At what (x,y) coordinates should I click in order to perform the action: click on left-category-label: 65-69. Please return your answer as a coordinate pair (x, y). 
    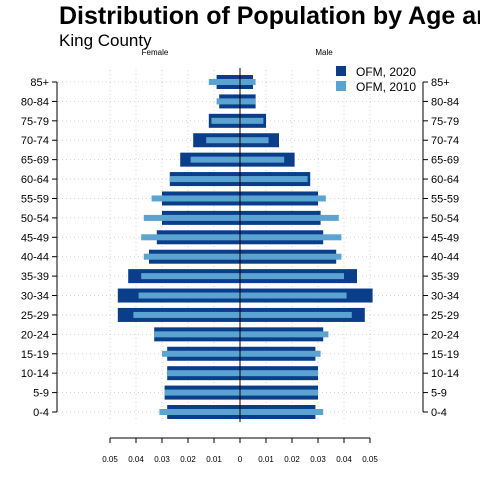
    Looking at the image, I should click on (35, 161).